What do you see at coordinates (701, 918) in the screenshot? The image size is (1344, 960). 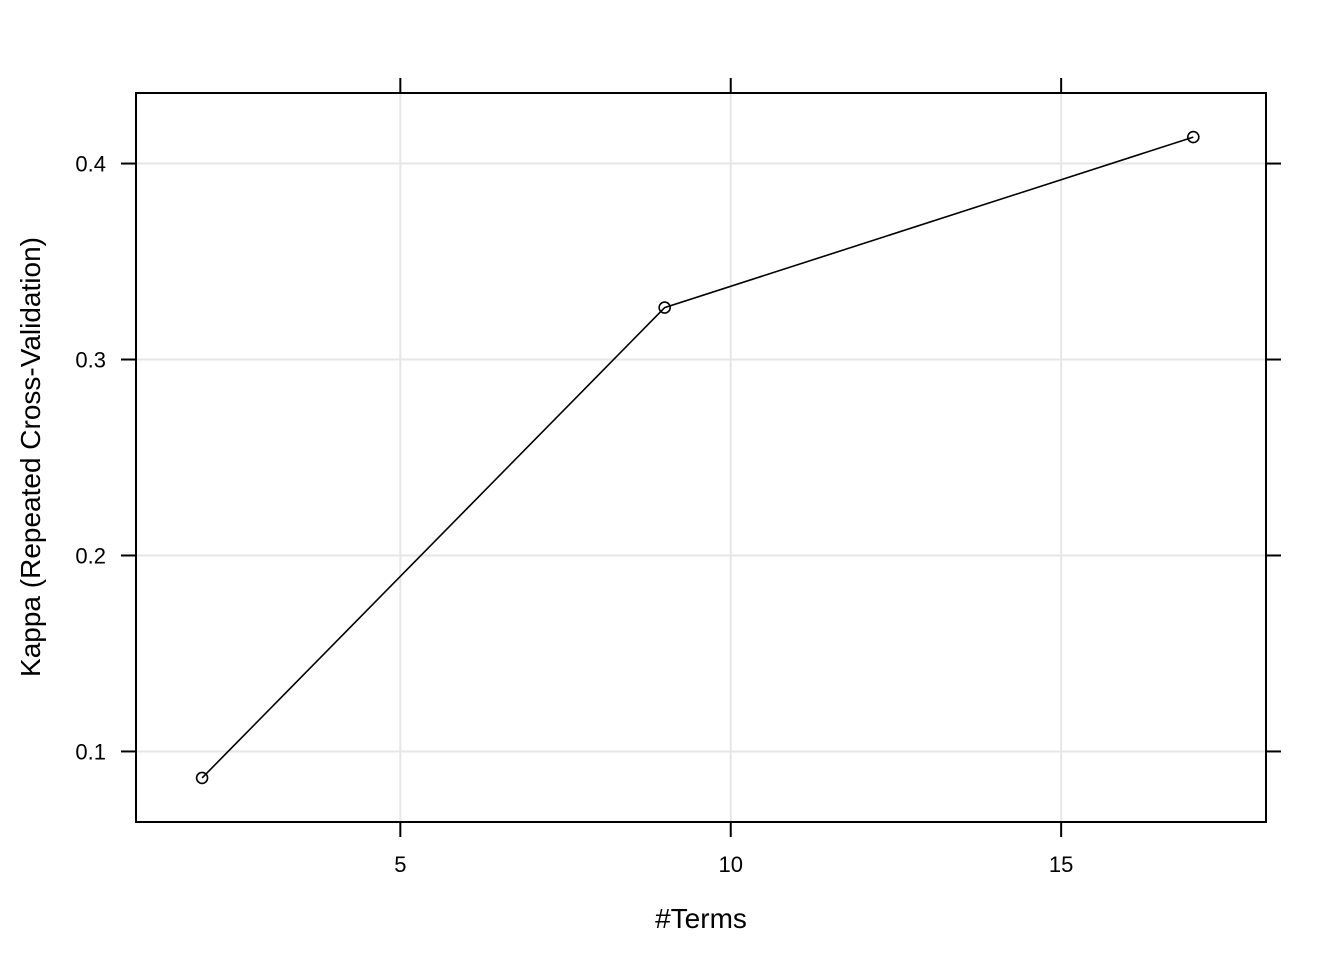 I see `x-axis-label: #Terms` at bounding box center [701, 918].